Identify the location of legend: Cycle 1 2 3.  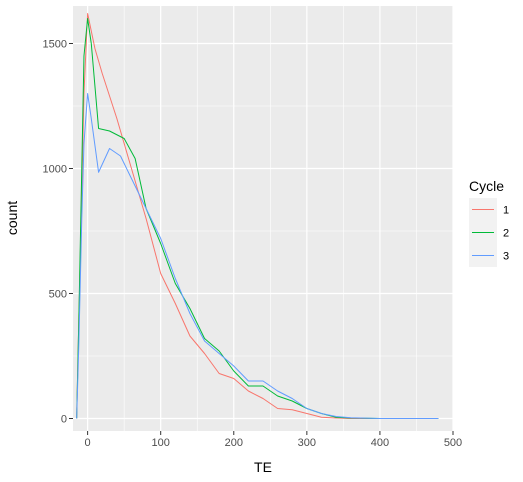
(489, 222).